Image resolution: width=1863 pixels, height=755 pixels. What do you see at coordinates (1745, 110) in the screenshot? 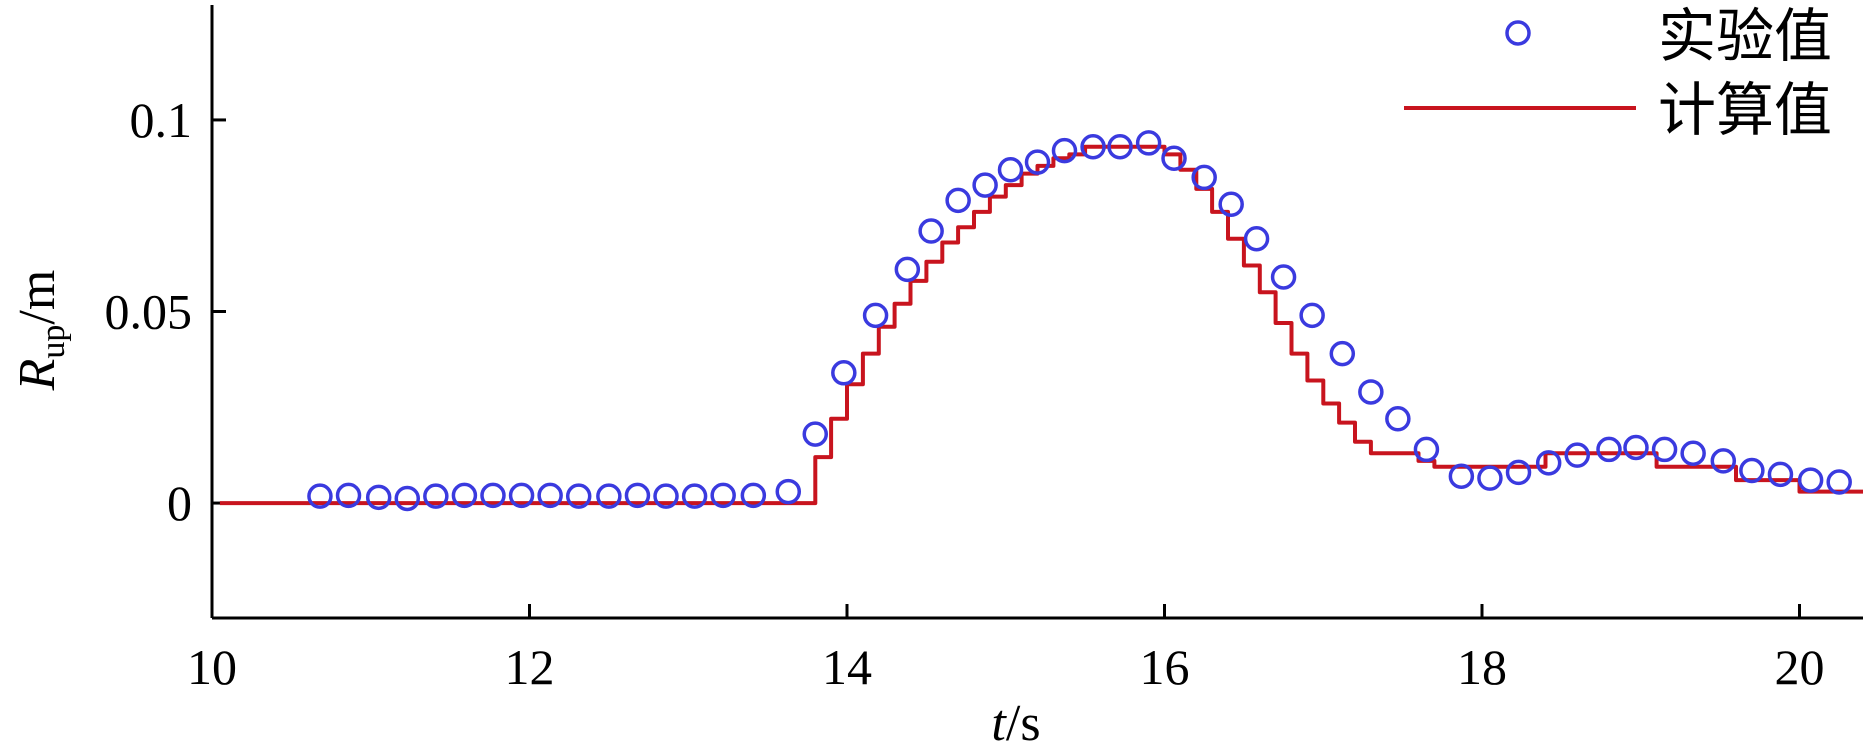
I see `legend-label-computed: 计算值` at bounding box center [1745, 110].